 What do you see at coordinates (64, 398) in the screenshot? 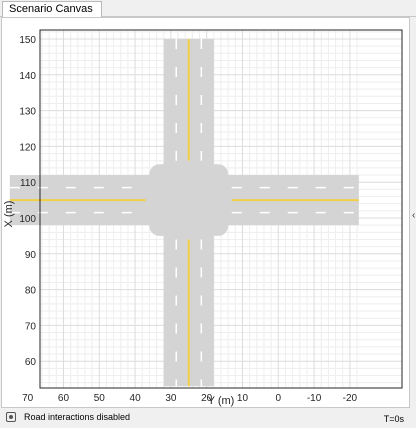
I see `x-tick-label: 60` at bounding box center [64, 398].